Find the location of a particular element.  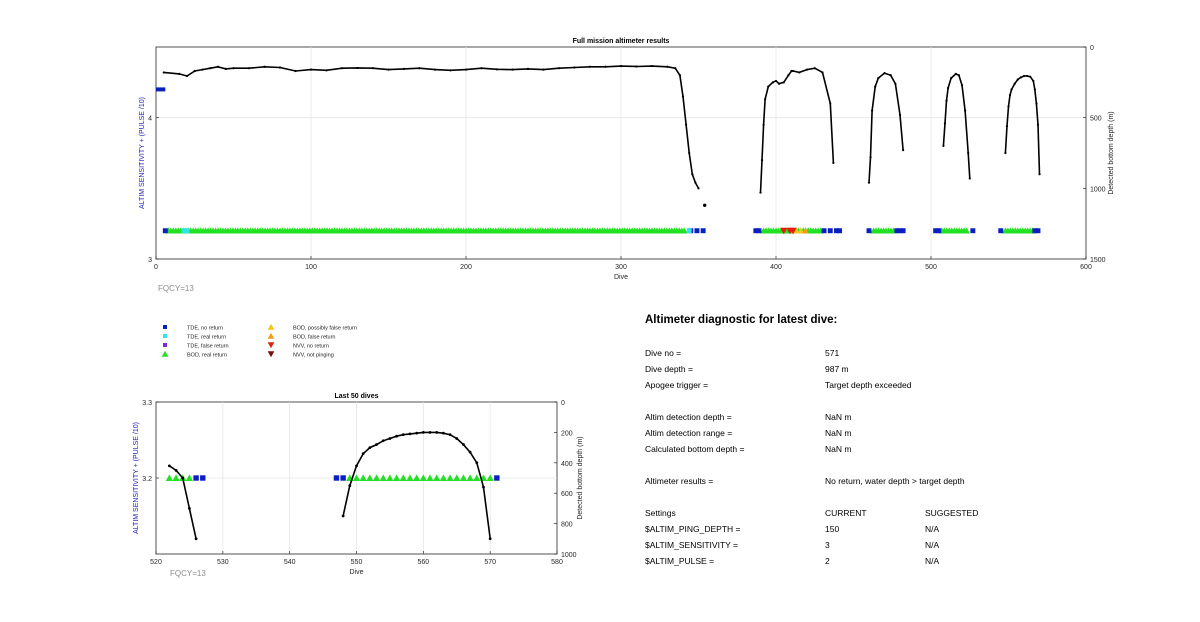

diag-label-apogee-trigger: Apogee trigger = is located at coordinates (677, 385).